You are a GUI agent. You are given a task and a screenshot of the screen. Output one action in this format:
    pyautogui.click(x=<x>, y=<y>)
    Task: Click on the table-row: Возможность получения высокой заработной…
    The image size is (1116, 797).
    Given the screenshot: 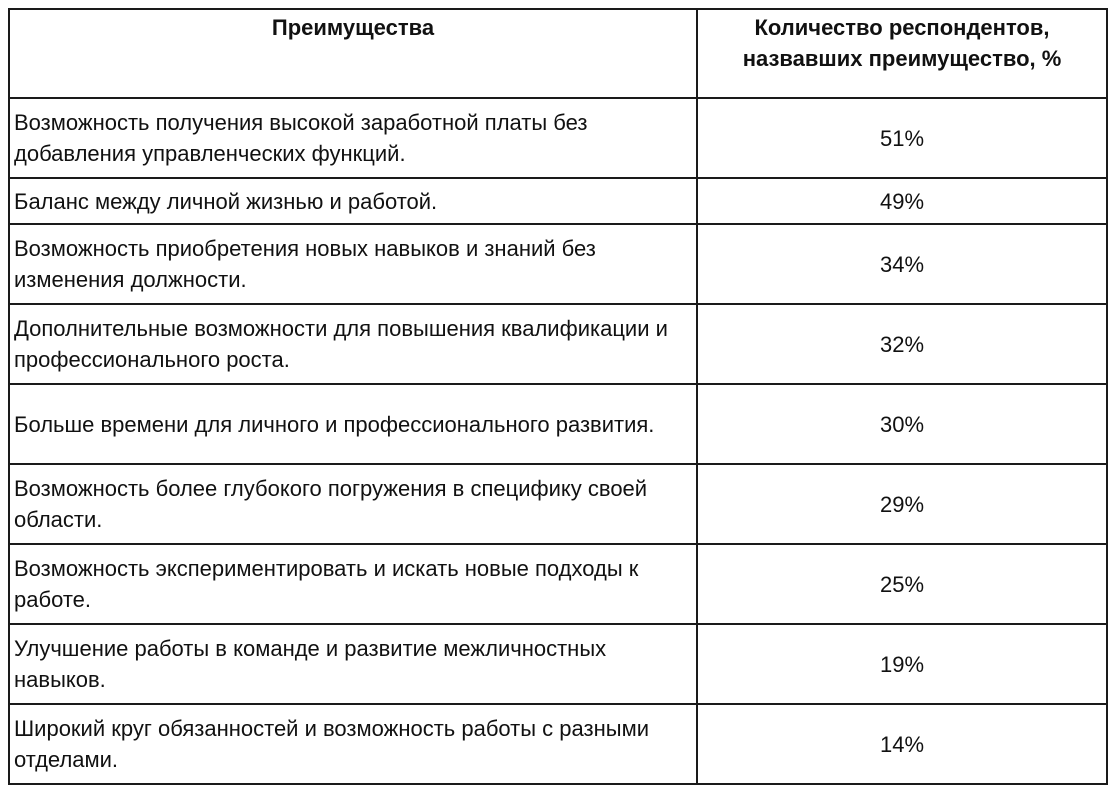 What is the action you would take?
    pyautogui.click(x=558, y=138)
    